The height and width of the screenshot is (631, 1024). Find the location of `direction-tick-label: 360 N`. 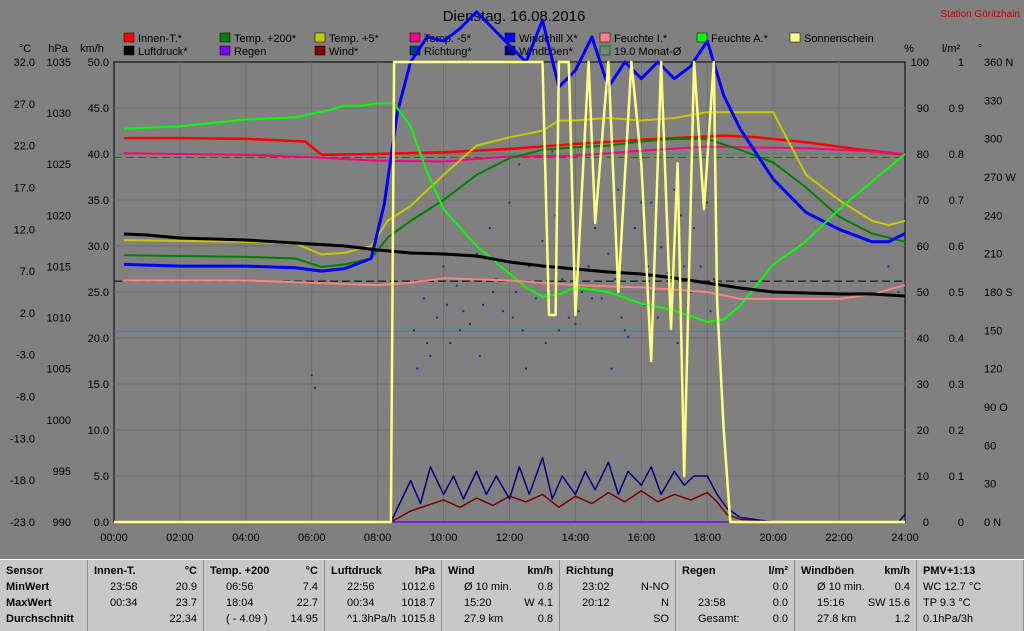

direction-tick-label: 360 N is located at coordinates (998, 63).